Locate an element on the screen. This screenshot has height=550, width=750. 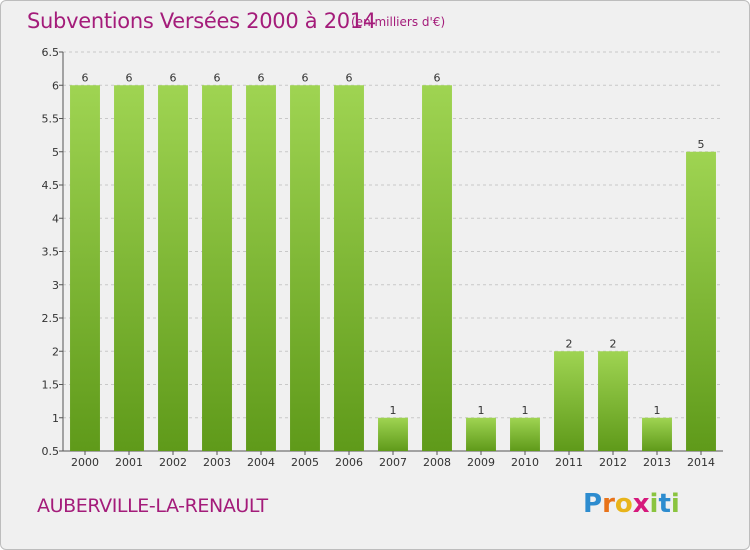
x-tick-label: 2003 is located at coordinates (217, 462).